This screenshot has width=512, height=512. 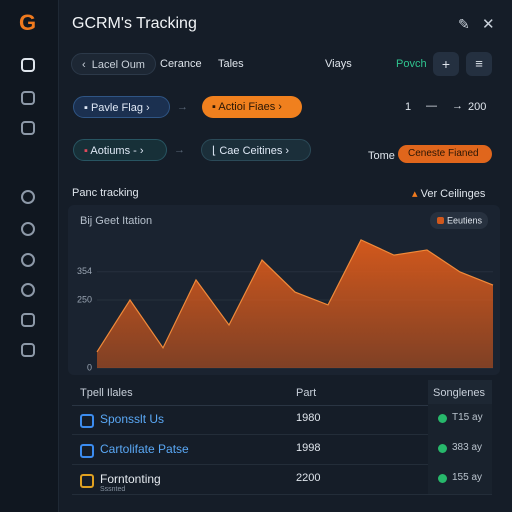 What do you see at coordinates (446, 64) in the screenshot?
I see `add-button: +` at bounding box center [446, 64].